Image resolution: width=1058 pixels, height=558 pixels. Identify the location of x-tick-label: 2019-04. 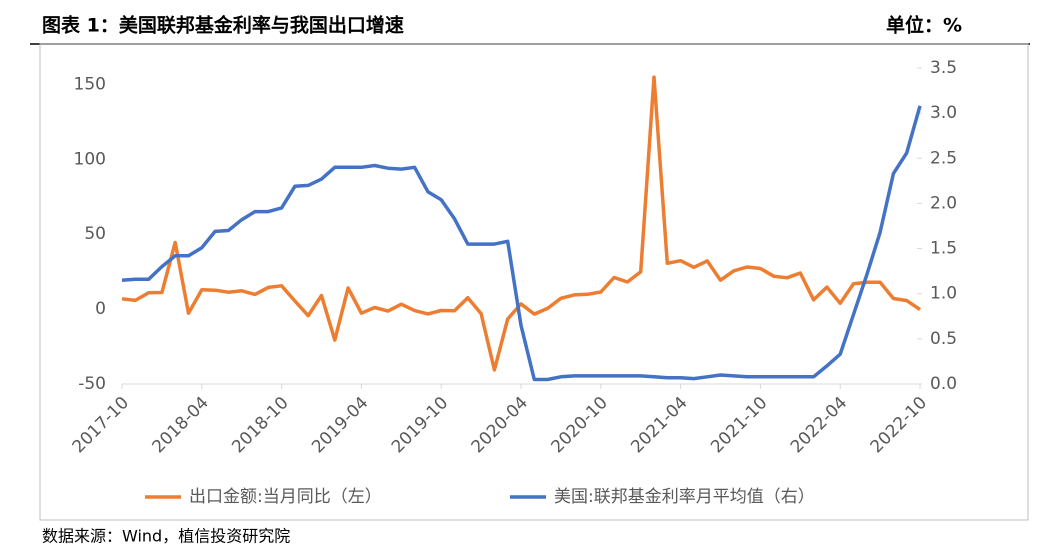
(340, 425).